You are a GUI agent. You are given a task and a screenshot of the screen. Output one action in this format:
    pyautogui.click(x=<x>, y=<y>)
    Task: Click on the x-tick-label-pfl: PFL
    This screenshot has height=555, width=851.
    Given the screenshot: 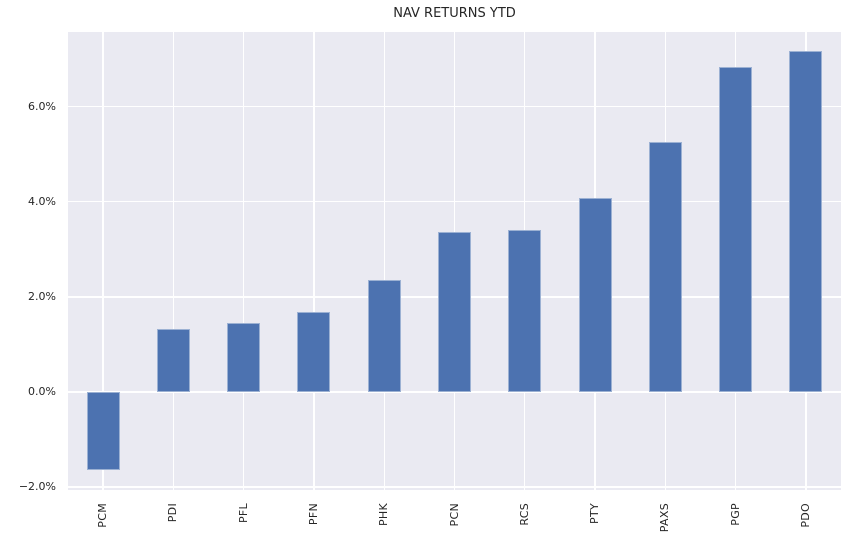 What is the action you would take?
    pyautogui.click(x=243, y=513)
    